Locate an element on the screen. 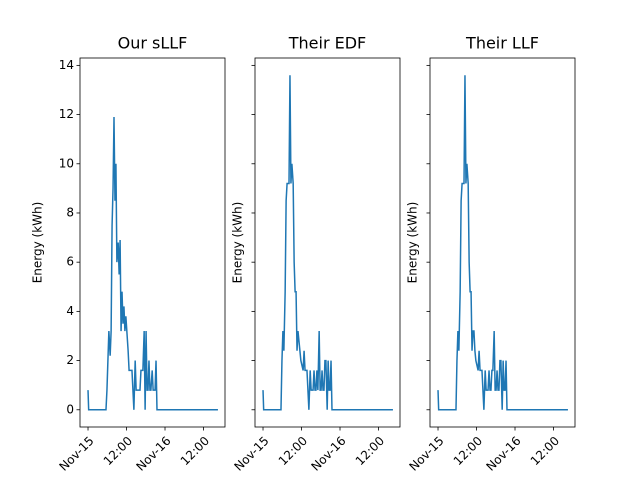 The height and width of the screenshot is (480, 640). y-tick-label: 4 is located at coordinates (70, 311).